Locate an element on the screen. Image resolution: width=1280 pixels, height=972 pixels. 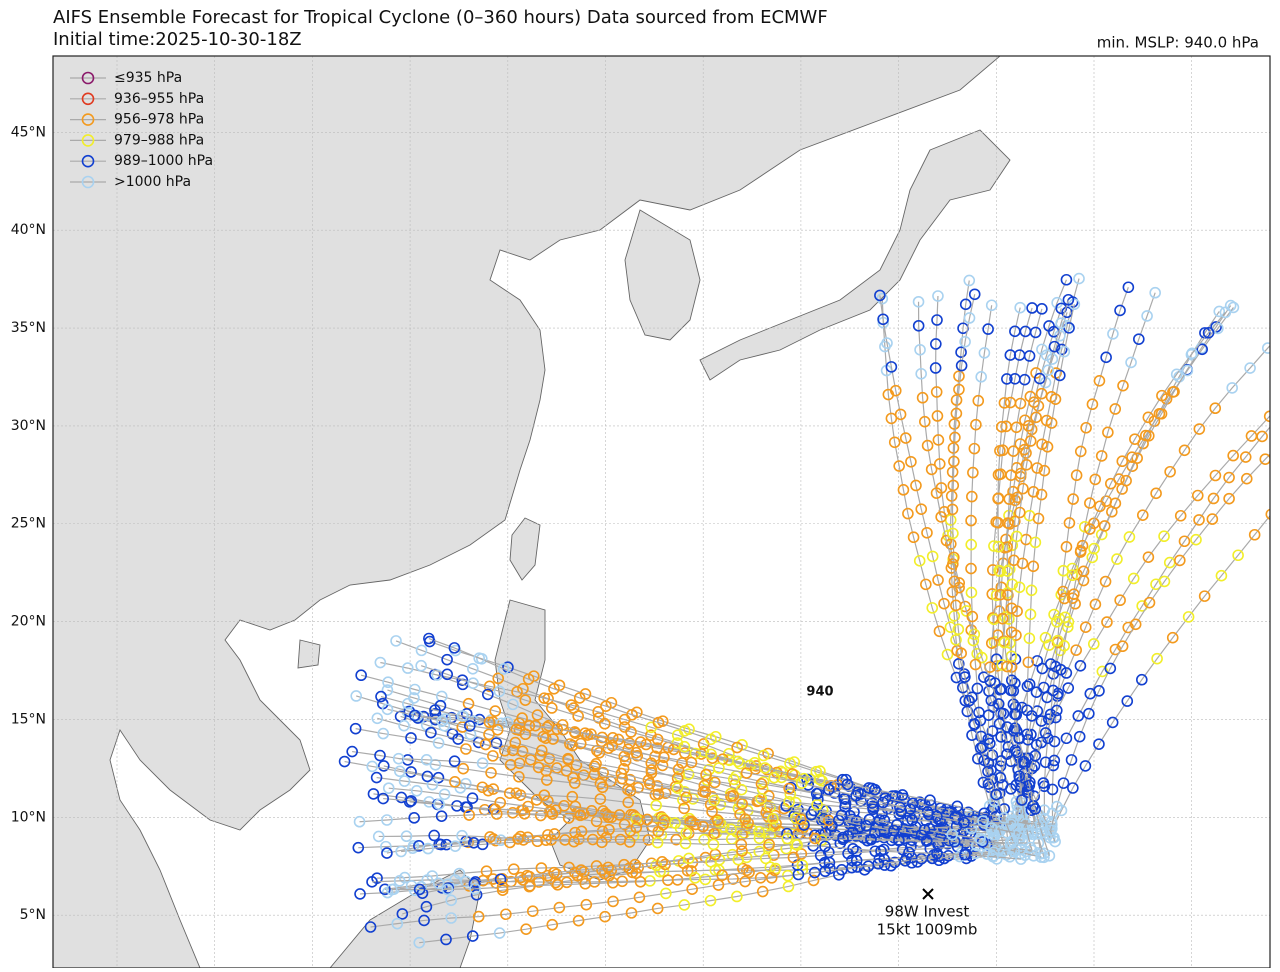
lat-label: 5°N is located at coordinates (33, 915).